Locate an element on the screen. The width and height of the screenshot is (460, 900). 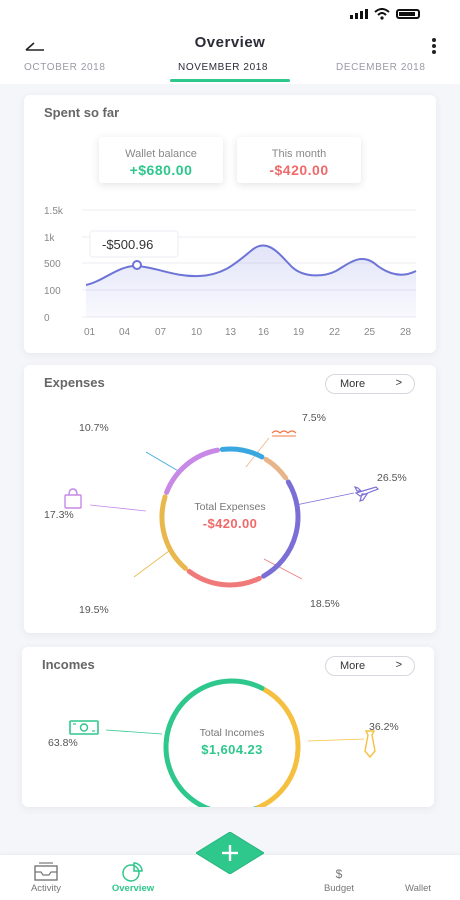
expenses-center: Total Expenses -$420.00 is located at coordinates (230, 516).